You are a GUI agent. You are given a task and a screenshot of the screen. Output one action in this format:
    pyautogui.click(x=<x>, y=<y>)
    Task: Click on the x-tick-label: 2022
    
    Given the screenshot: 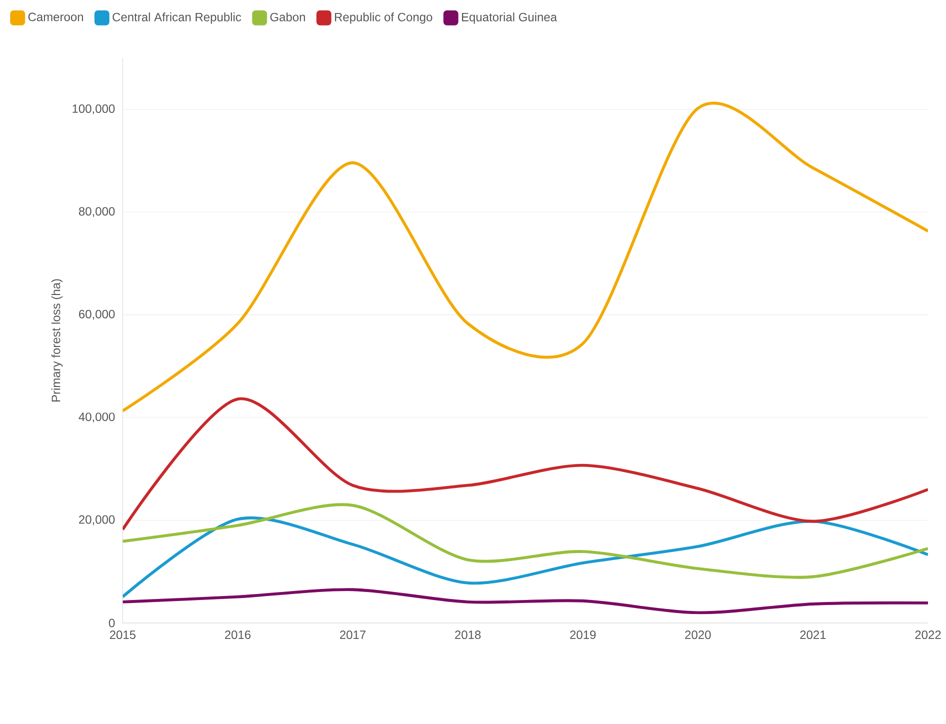 What is the action you would take?
    pyautogui.click(x=928, y=635)
    